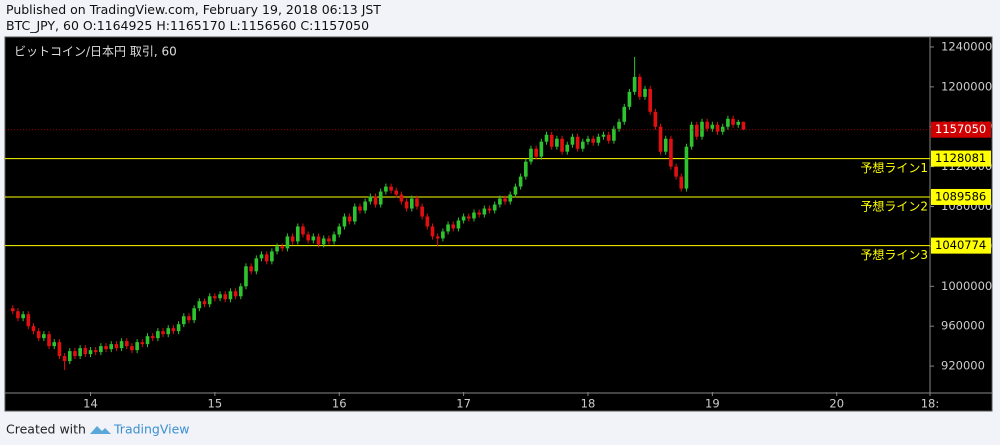 This screenshot has height=445, width=1000. What do you see at coordinates (894, 205) in the screenshot?
I see `level-label: 予想ライン2` at bounding box center [894, 205].